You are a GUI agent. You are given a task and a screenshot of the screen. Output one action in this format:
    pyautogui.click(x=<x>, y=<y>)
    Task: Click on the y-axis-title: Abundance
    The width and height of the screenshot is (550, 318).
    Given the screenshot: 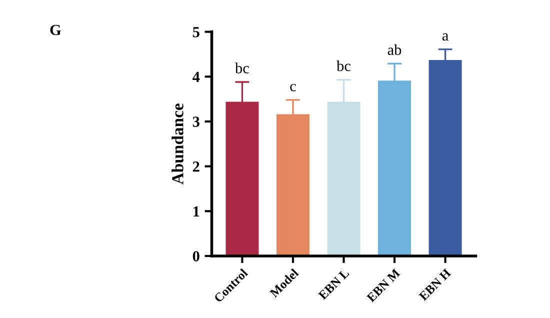 What is the action you would take?
    pyautogui.click(x=178, y=144)
    